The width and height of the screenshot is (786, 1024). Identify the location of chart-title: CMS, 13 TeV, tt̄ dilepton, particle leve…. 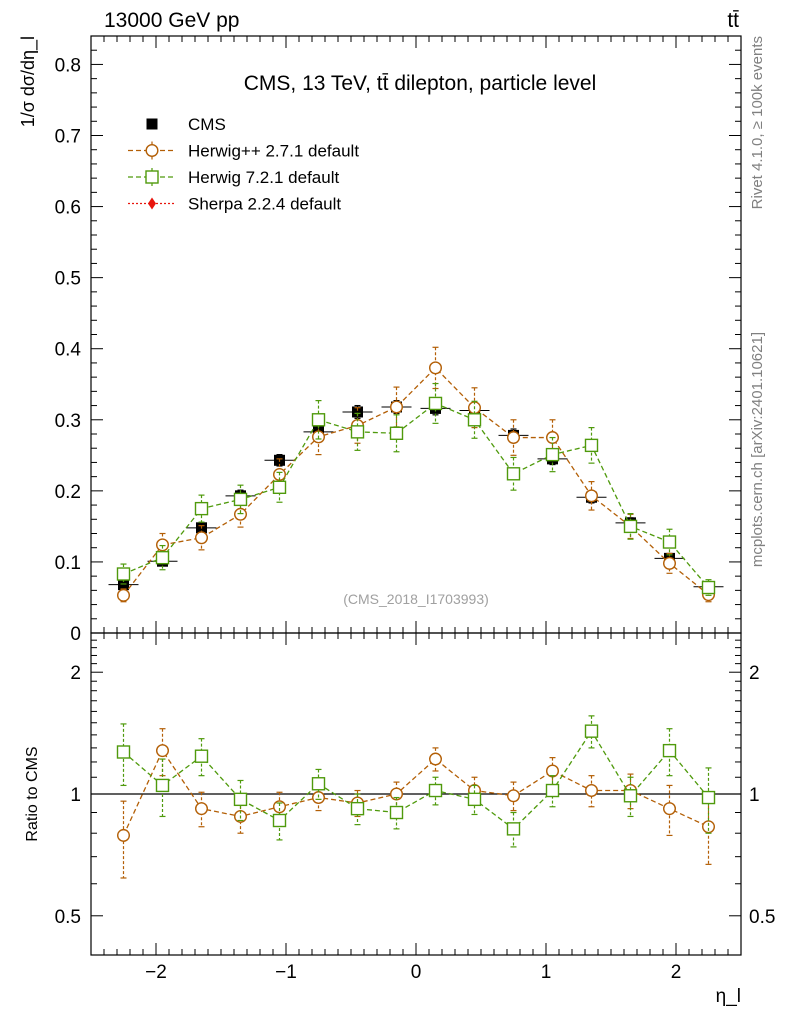
(420, 83).